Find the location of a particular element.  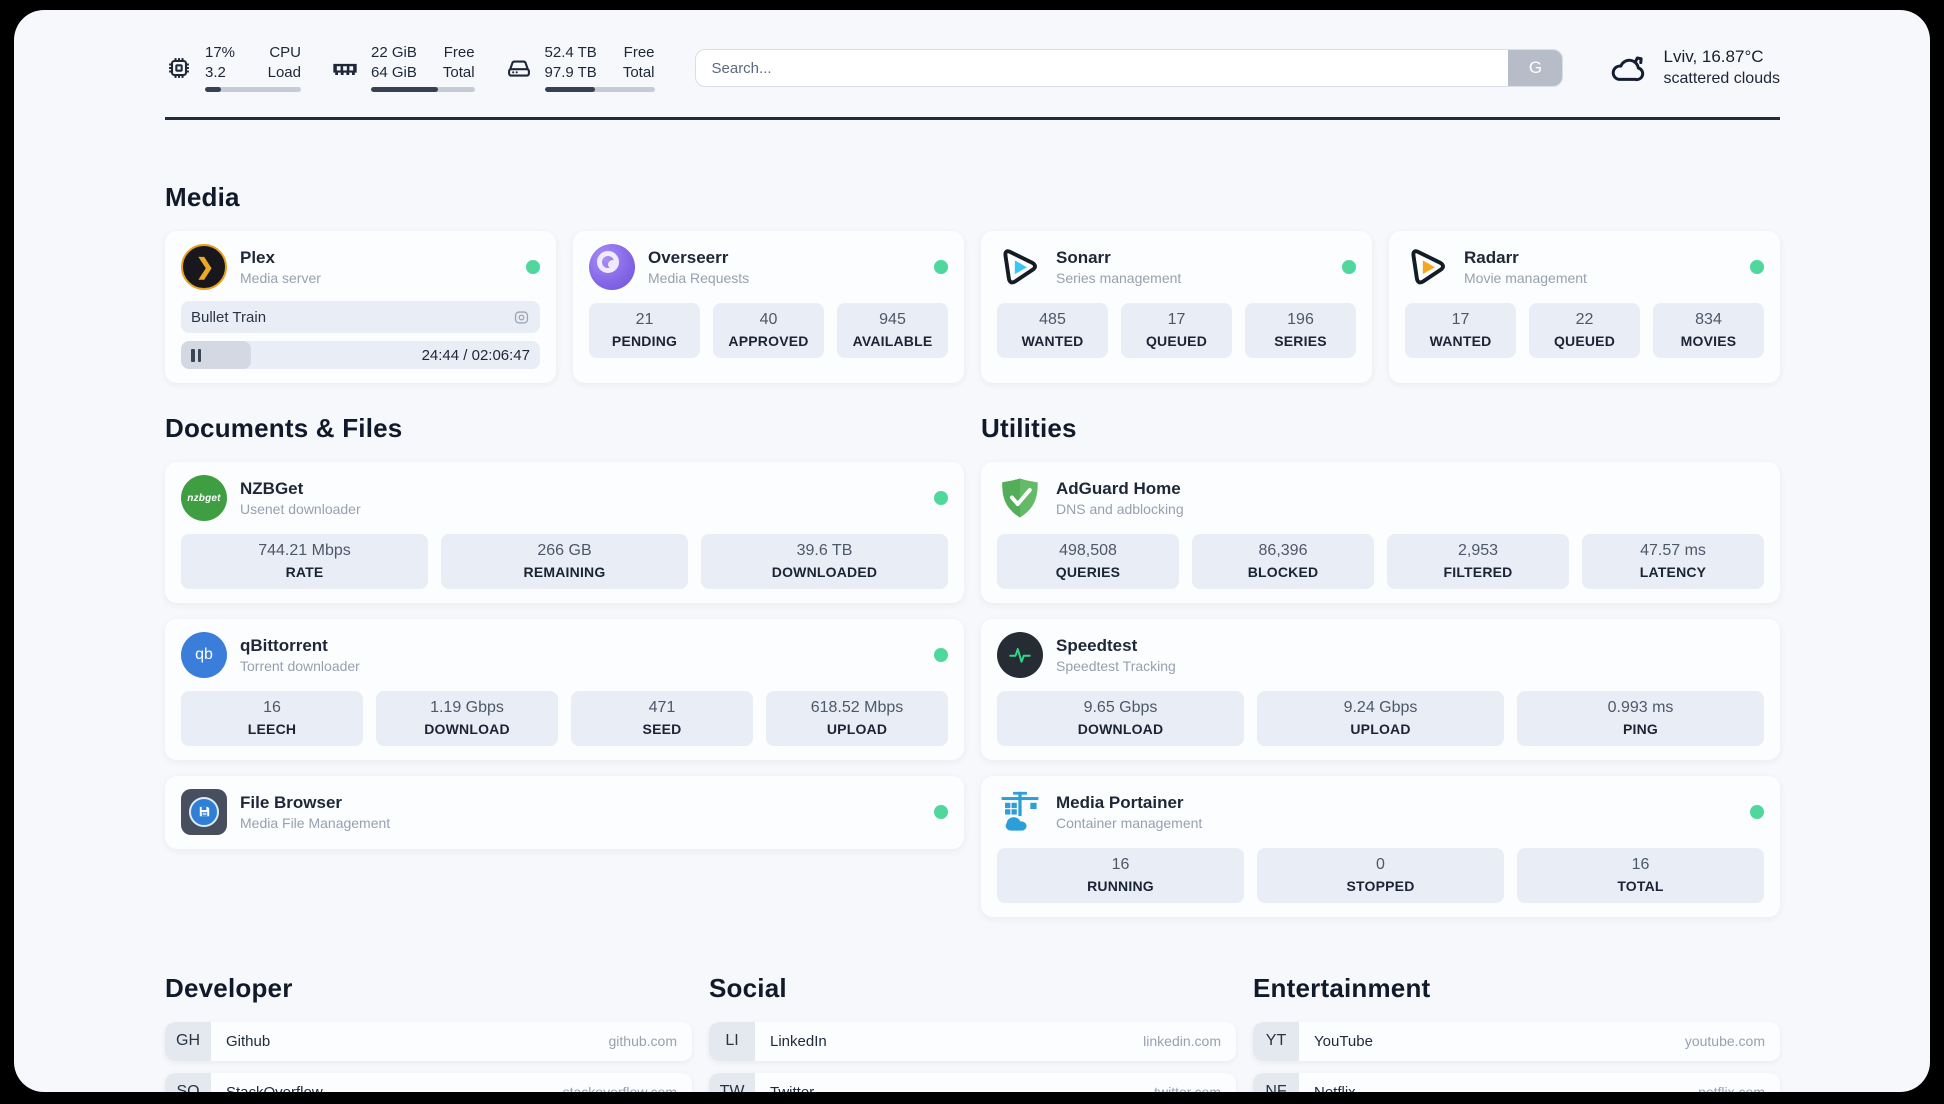

stat-label: REMAINING is located at coordinates (564, 571).